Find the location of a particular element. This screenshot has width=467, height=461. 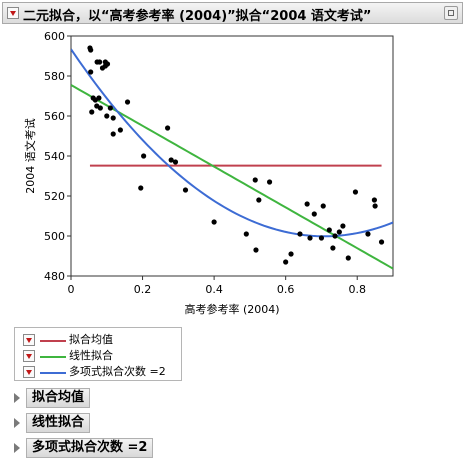

report-title: 线性拟合 is located at coordinates (58, 423).